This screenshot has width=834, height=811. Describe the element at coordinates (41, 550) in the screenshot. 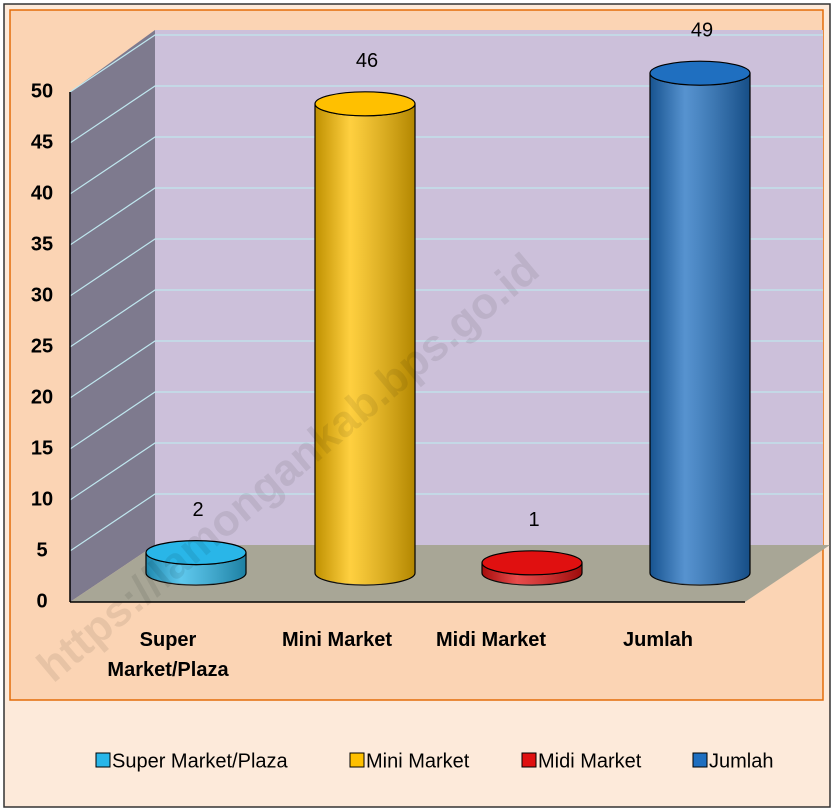

I see `y-tick-label: 5` at that location.